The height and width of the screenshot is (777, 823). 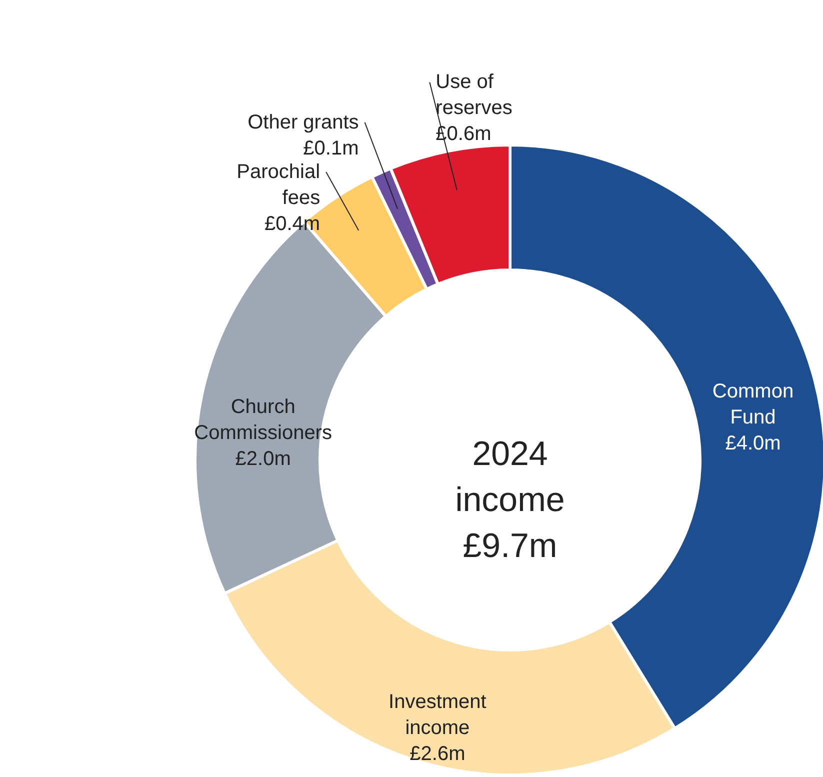 I want to click on slice-label: Parochial fees, so click(x=278, y=184).